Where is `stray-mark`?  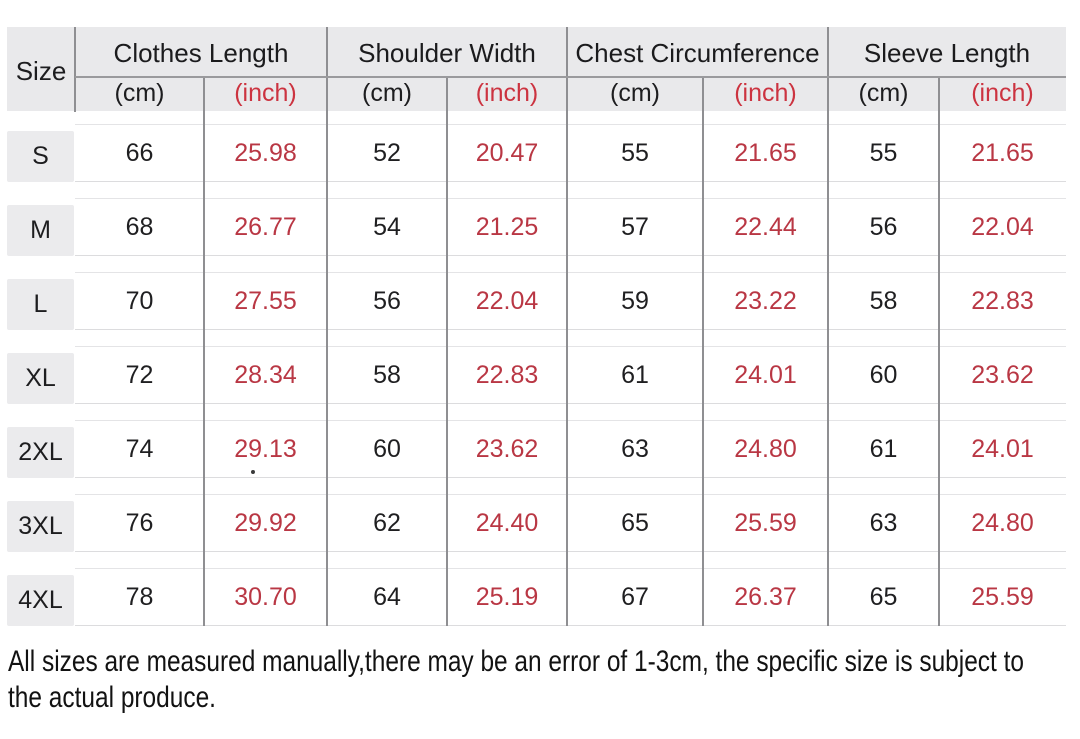 stray-mark is located at coordinates (253, 472).